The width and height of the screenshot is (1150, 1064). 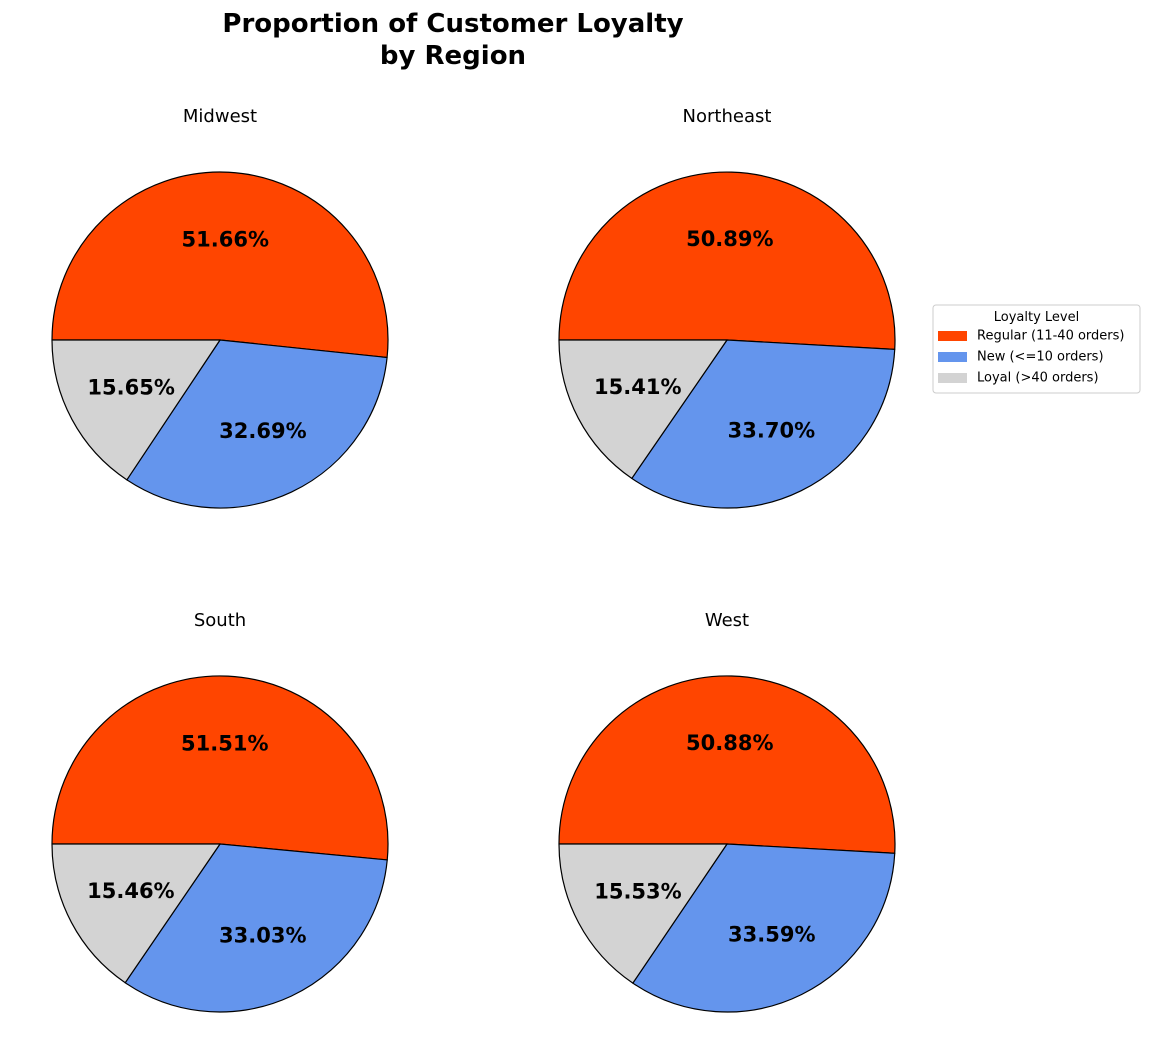 I want to click on slice-label-midwest-regular: 51.66%, so click(x=225, y=239).